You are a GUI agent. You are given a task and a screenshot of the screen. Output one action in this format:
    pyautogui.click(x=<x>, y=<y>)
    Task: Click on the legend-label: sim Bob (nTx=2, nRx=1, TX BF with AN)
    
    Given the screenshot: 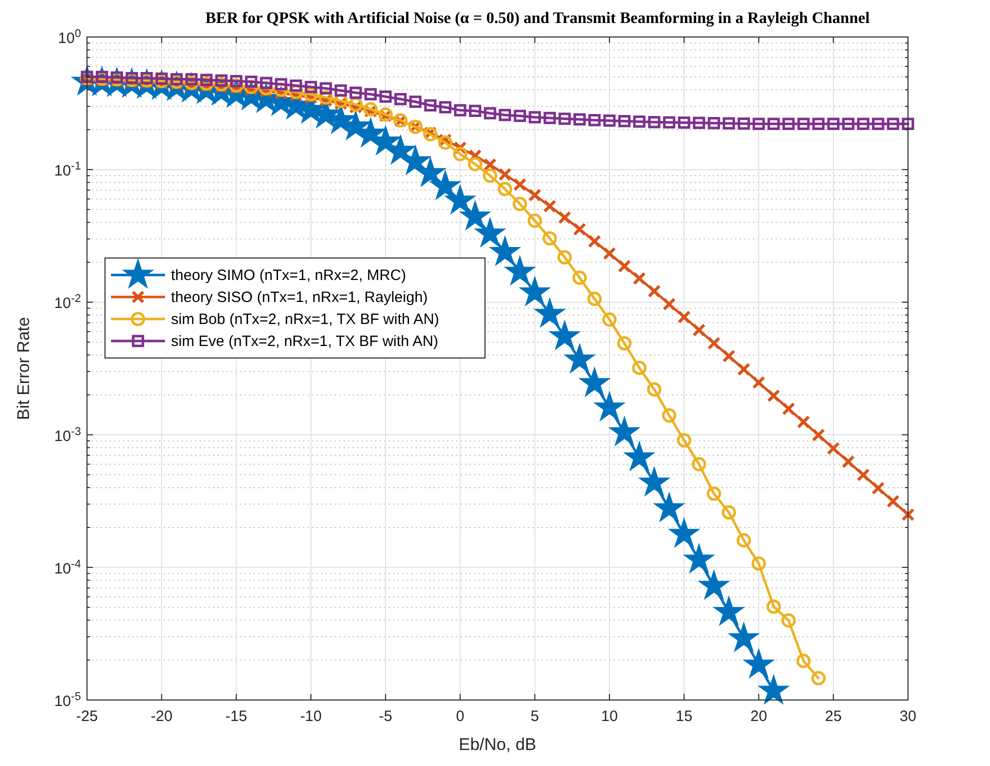 What is the action you would take?
    pyautogui.click(x=305, y=319)
    